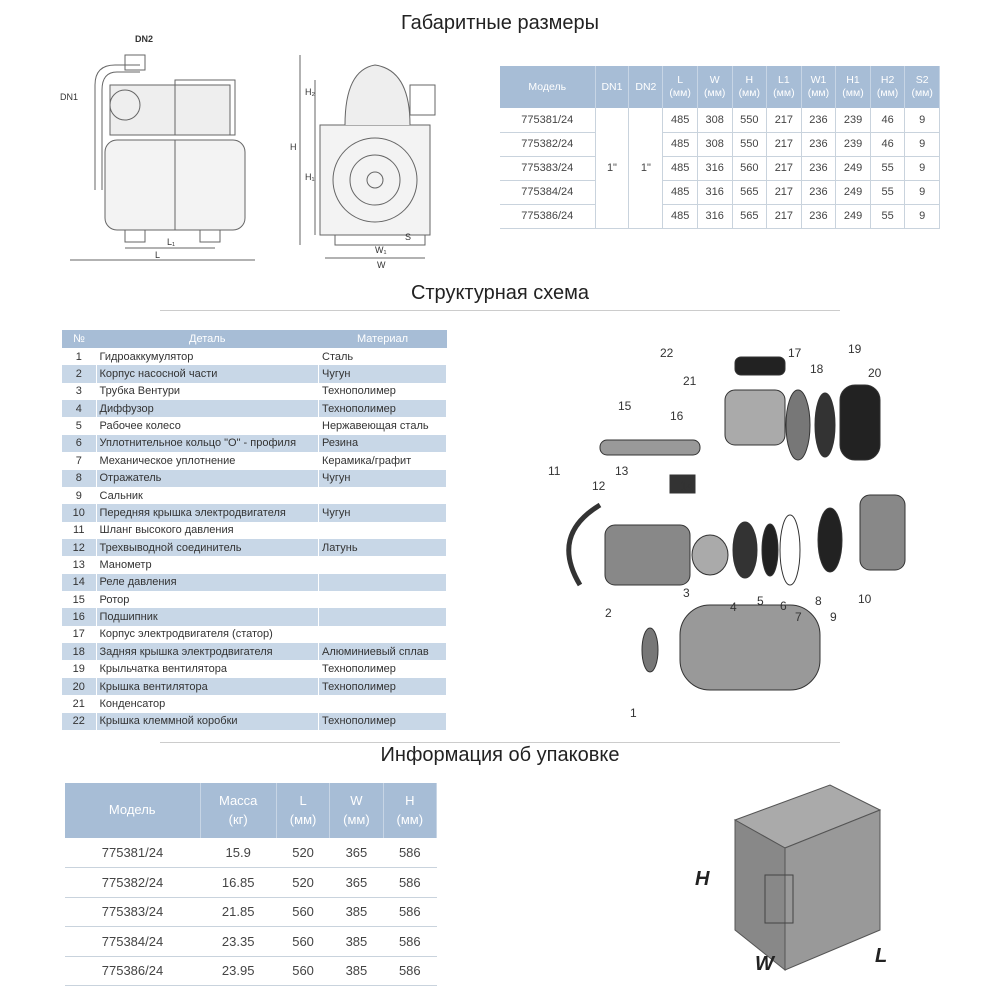  What do you see at coordinates (381, 250) in the screenshot?
I see `w1-label: W₁` at bounding box center [381, 250].